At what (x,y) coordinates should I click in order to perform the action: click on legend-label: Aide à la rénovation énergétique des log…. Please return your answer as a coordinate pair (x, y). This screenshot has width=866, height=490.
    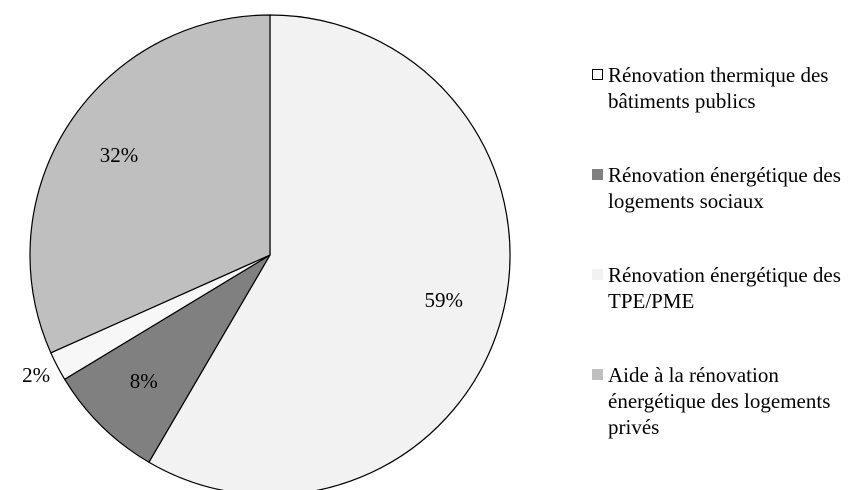
    Looking at the image, I should click on (719, 401).